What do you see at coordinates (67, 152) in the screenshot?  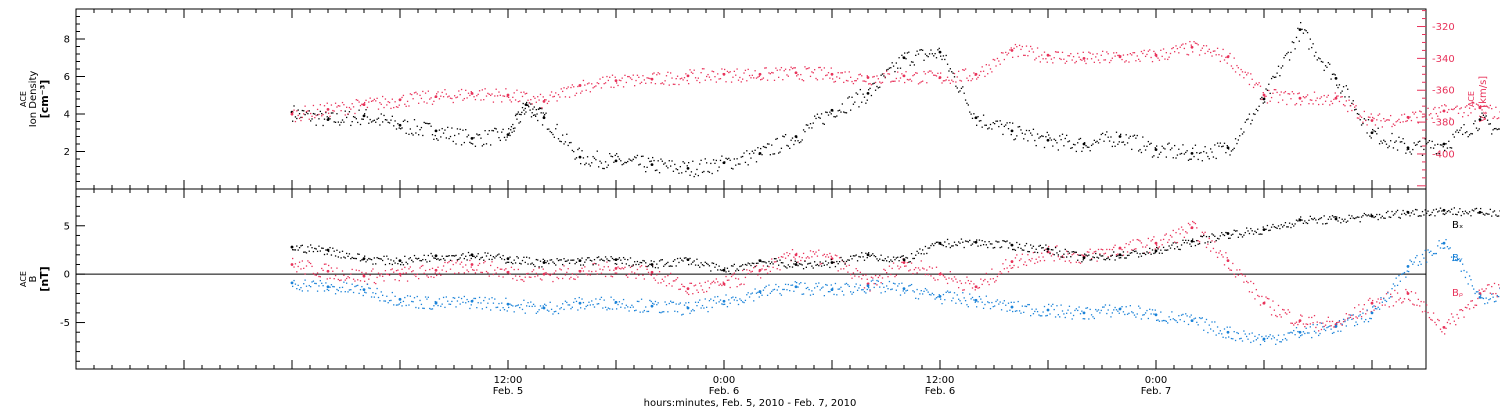 I see `y-tick-label: 2` at bounding box center [67, 152].